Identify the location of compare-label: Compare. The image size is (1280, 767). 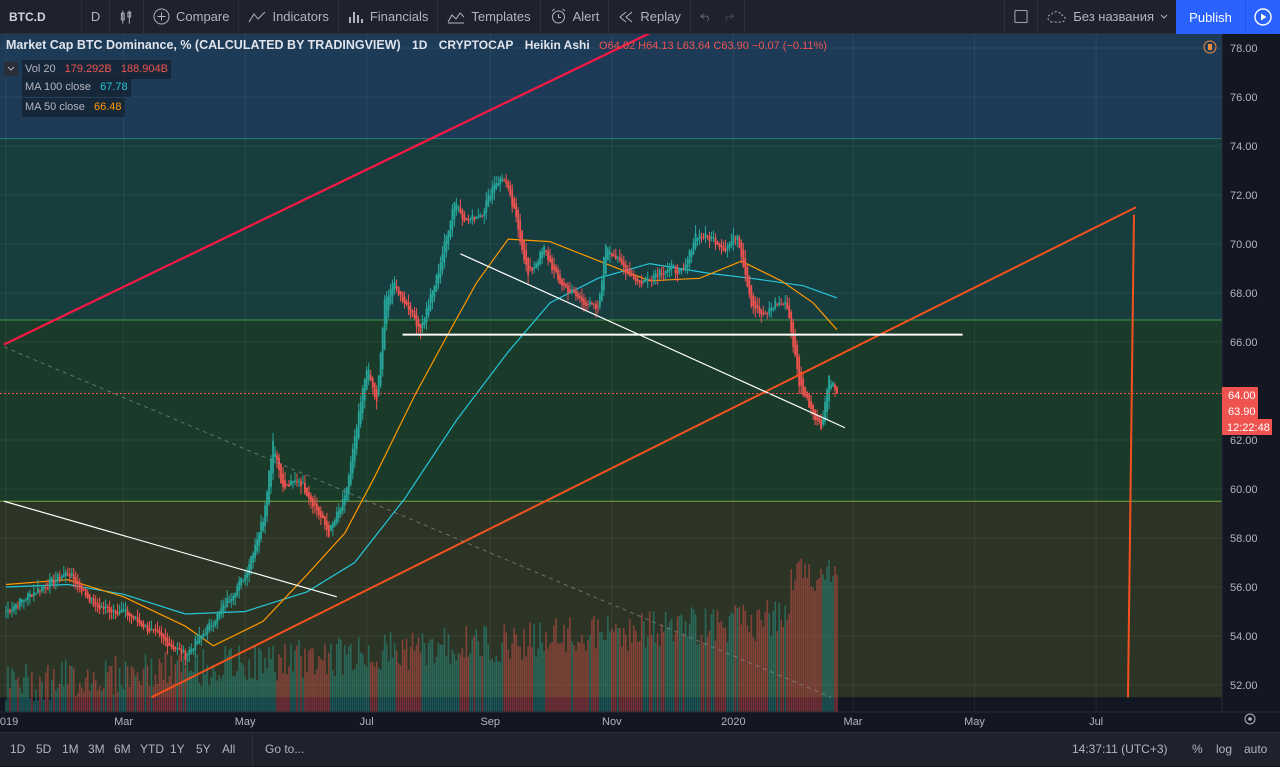
(203, 16).